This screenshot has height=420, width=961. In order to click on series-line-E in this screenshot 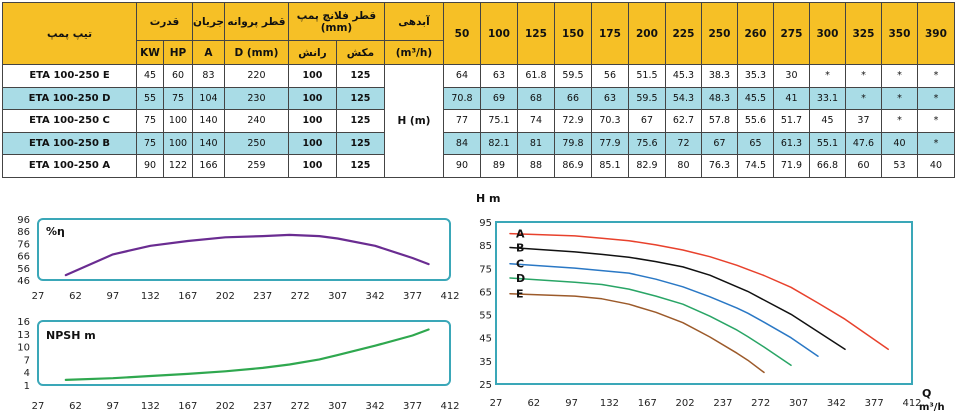, I will do `click(637, 333)`.